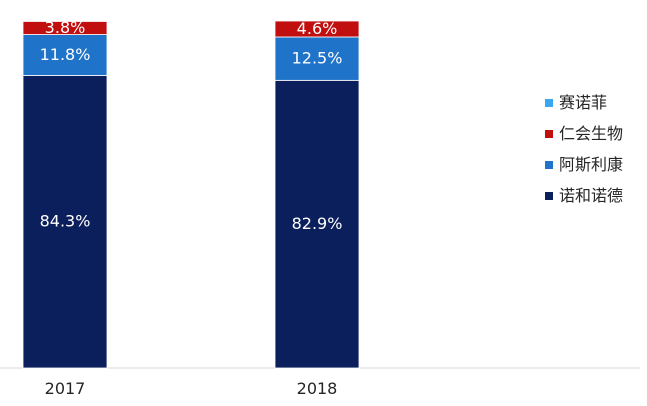 This screenshot has width=647, height=406. What do you see at coordinates (549, 134) in the screenshot?
I see `legend-swatch-renhui-bio` at bounding box center [549, 134].